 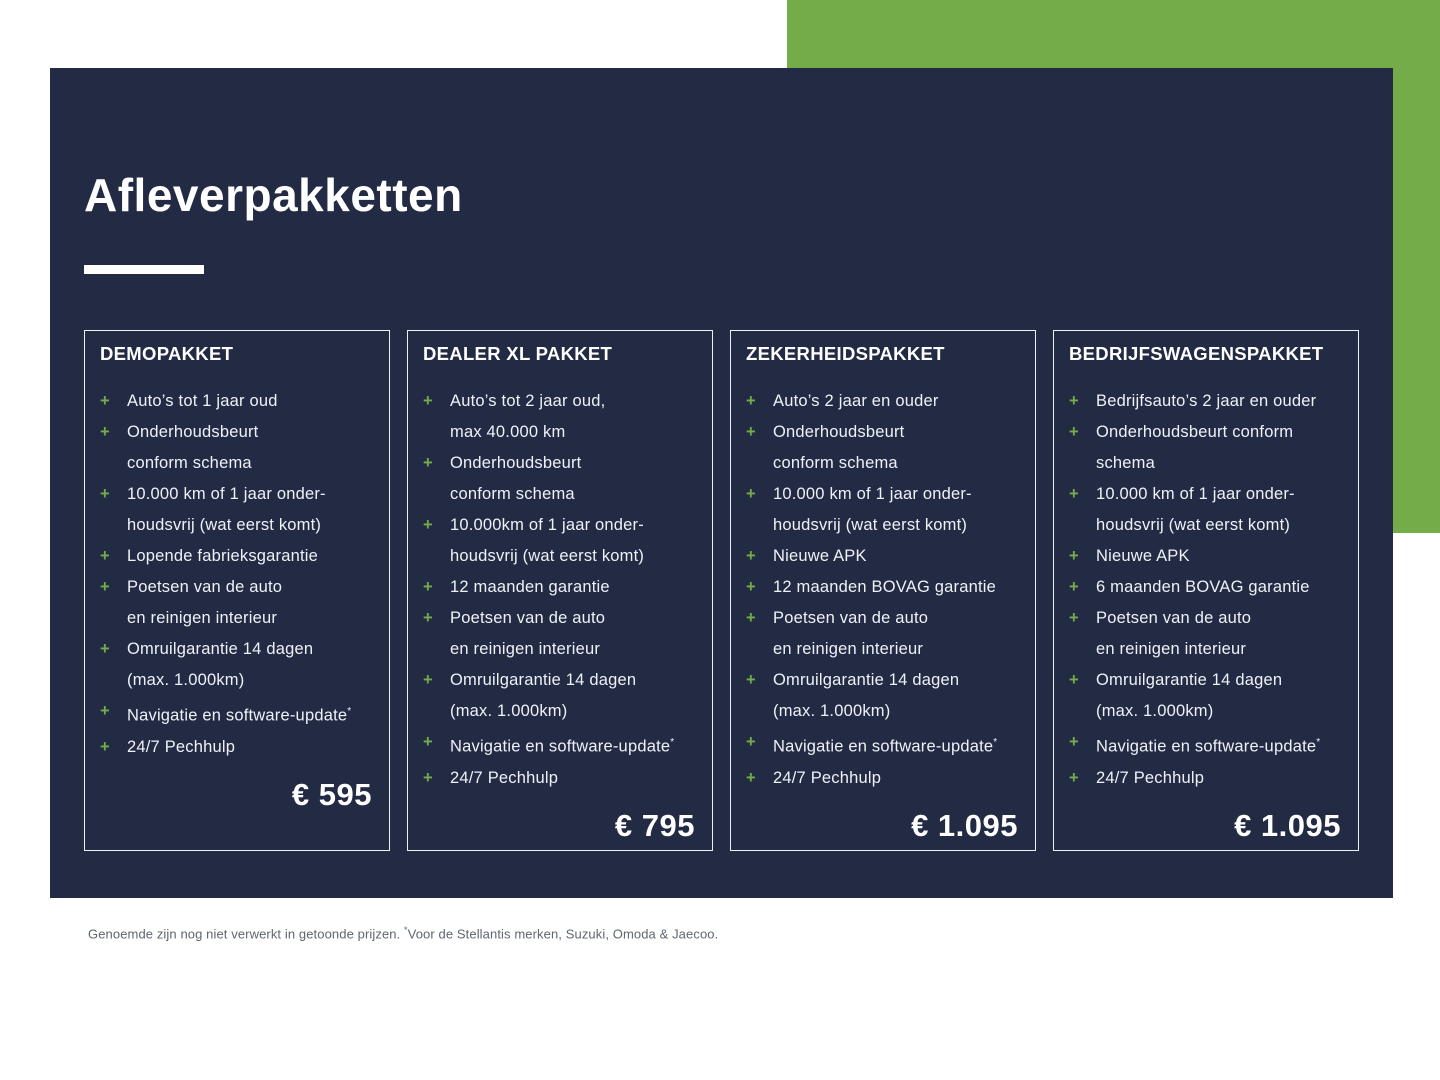 What do you see at coordinates (560, 525) in the screenshot?
I see `feature-line: +10.000km of 1 jaar onder-` at bounding box center [560, 525].